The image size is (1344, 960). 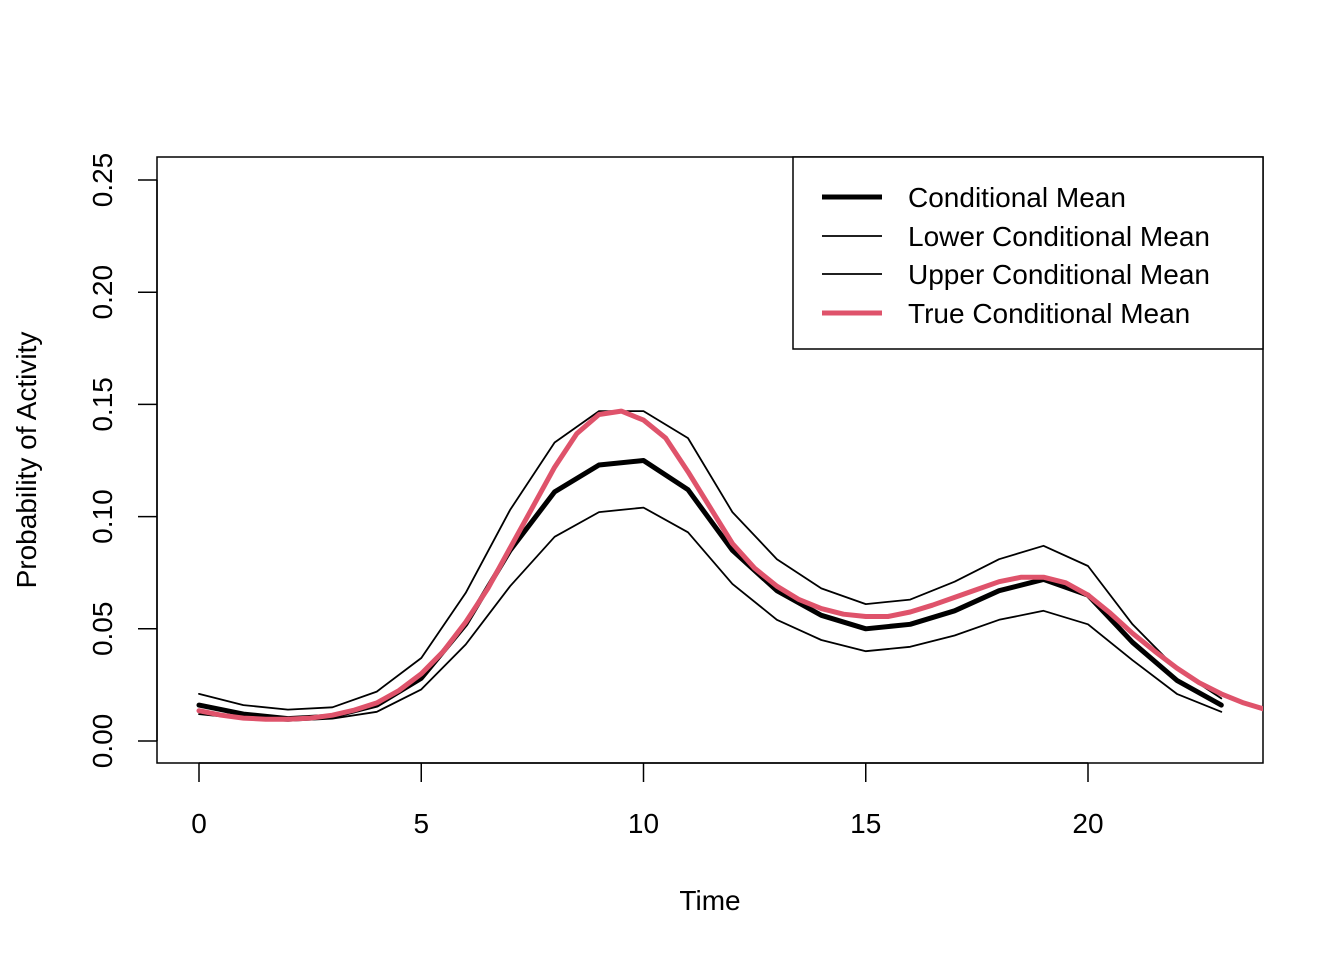 What do you see at coordinates (1087, 823) in the screenshot?
I see `x-tick-label: 20` at bounding box center [1087, 823].